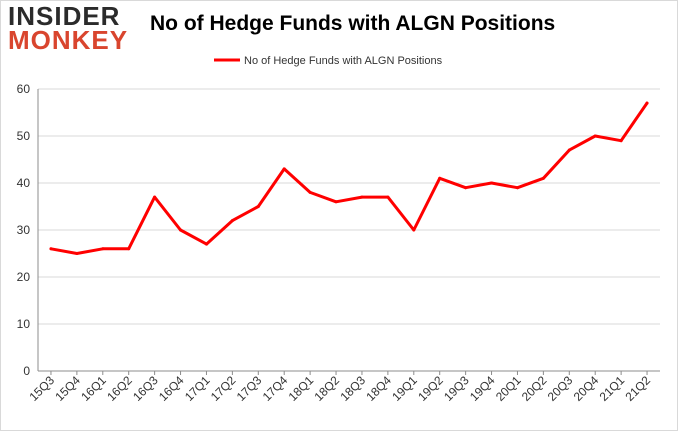 Image resolution: width=678 pixels, height=431 pixels. Describe the element at coordinates (612, 388) in the screenshot. I see `x-tick-label: 21Q1` at that location.